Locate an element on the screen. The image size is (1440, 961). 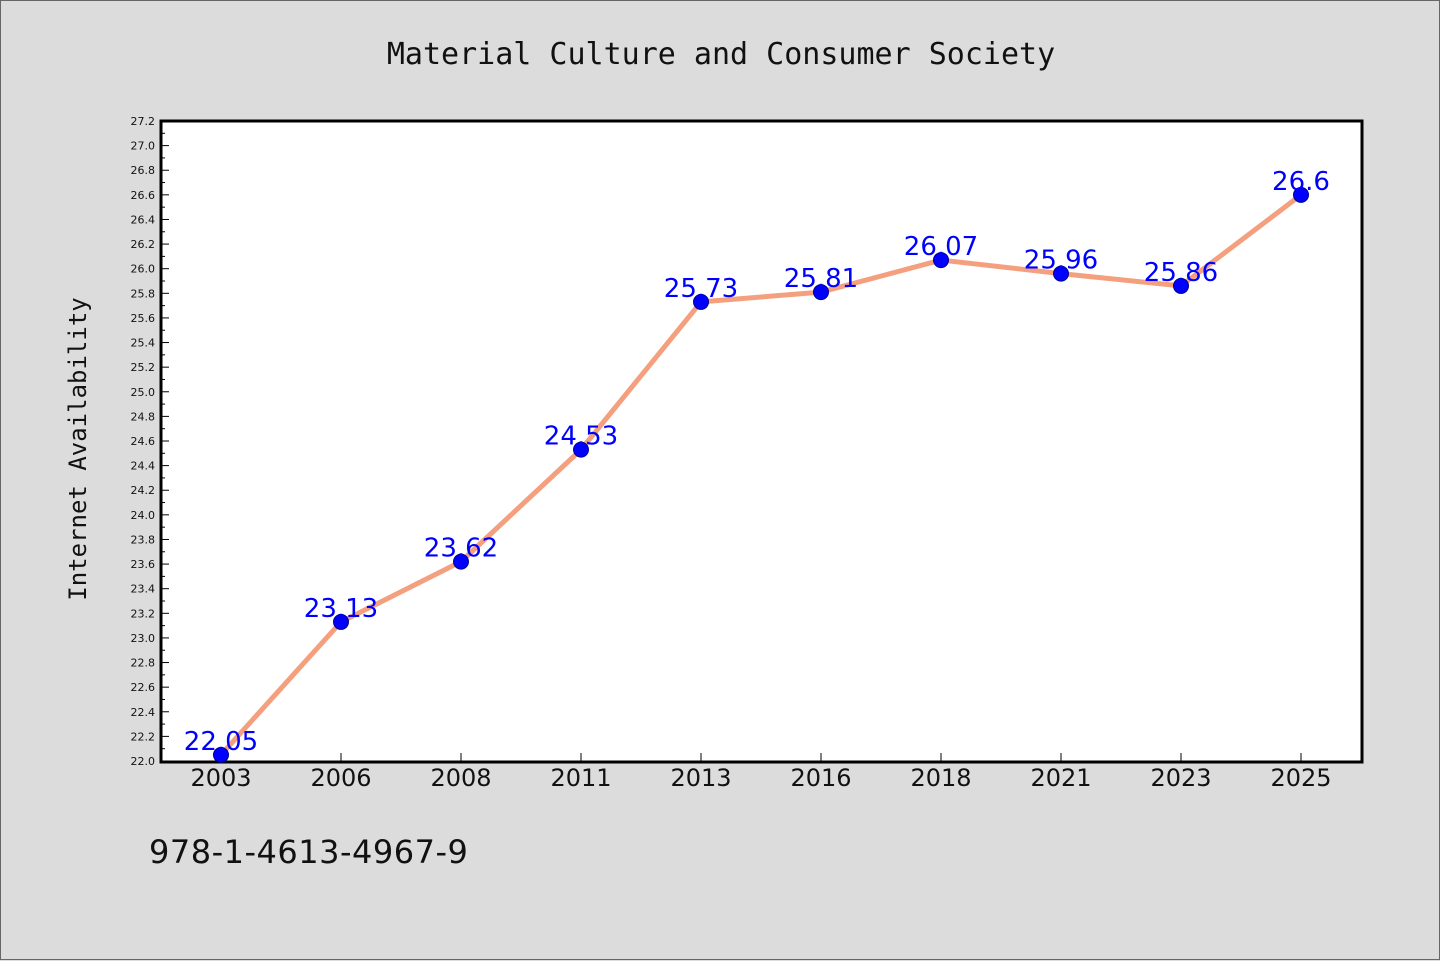
y-tick-label: 26.6 is located at coordinates (143, 195).